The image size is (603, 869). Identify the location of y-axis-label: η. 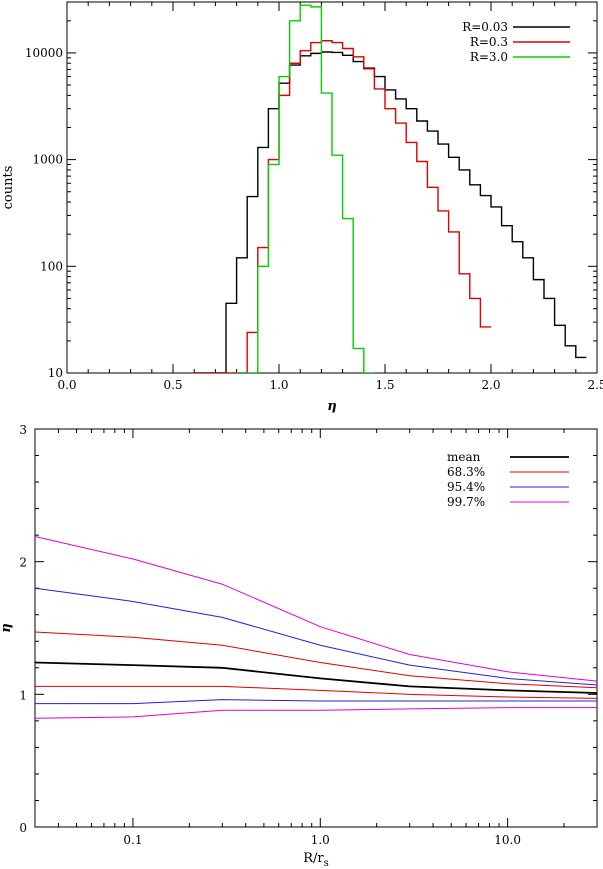
(7, 627).